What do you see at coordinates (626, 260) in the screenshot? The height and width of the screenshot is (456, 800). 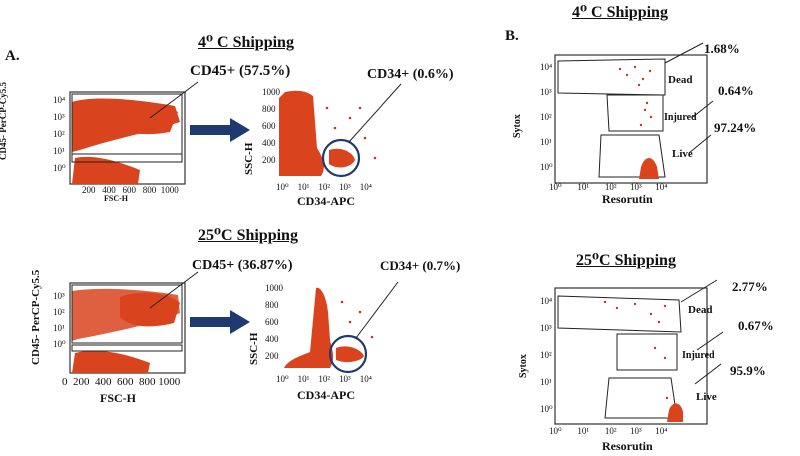 I see `heading-b-25c: 25⁰C Shipping` at bounding box center [626, 260].